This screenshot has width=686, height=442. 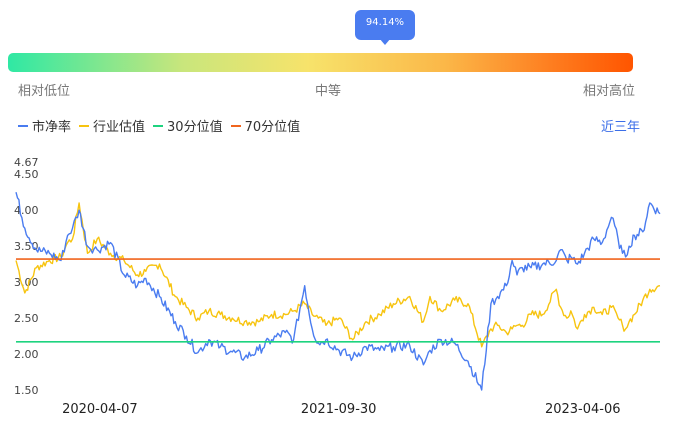 I want to click on percentile-bubble: 94.14%, so click(x=385, y=25).